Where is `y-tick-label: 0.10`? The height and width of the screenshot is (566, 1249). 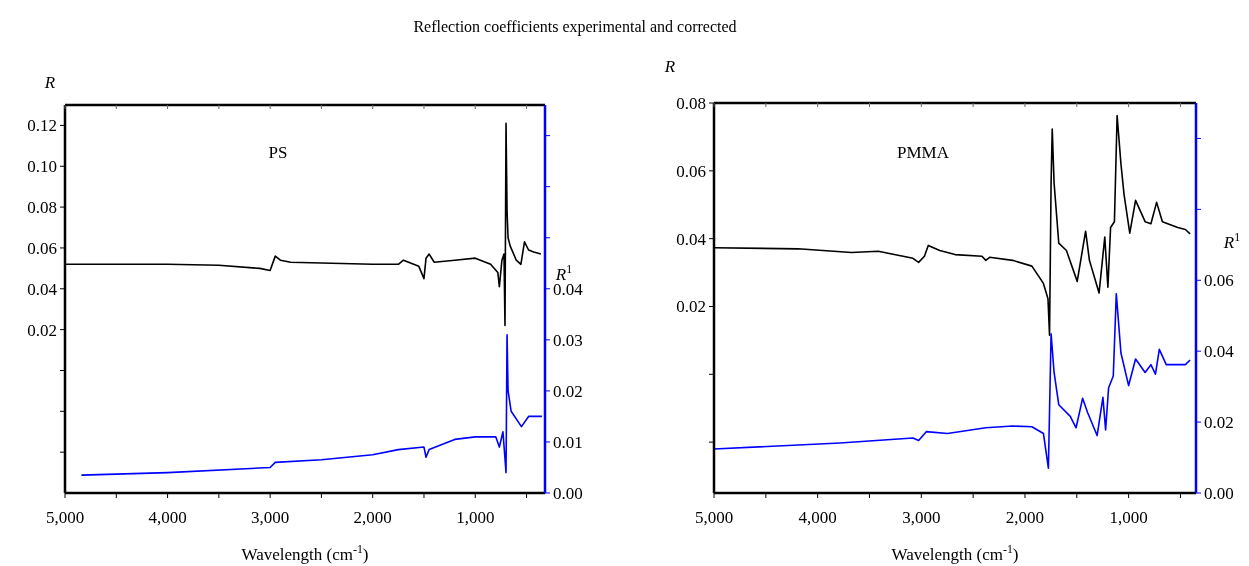 y-tick-label: 0.10 is located at coordinates (42, 167).